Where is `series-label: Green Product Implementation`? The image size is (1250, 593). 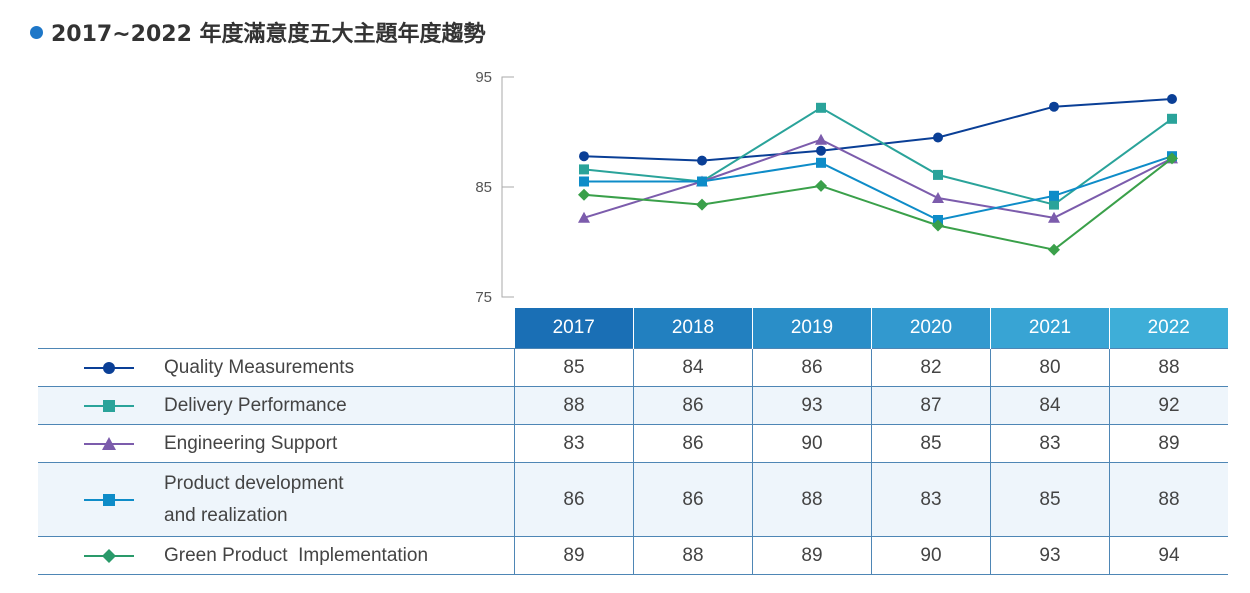
series-label: Green Product Implementation is located at coordinates (339, 556).